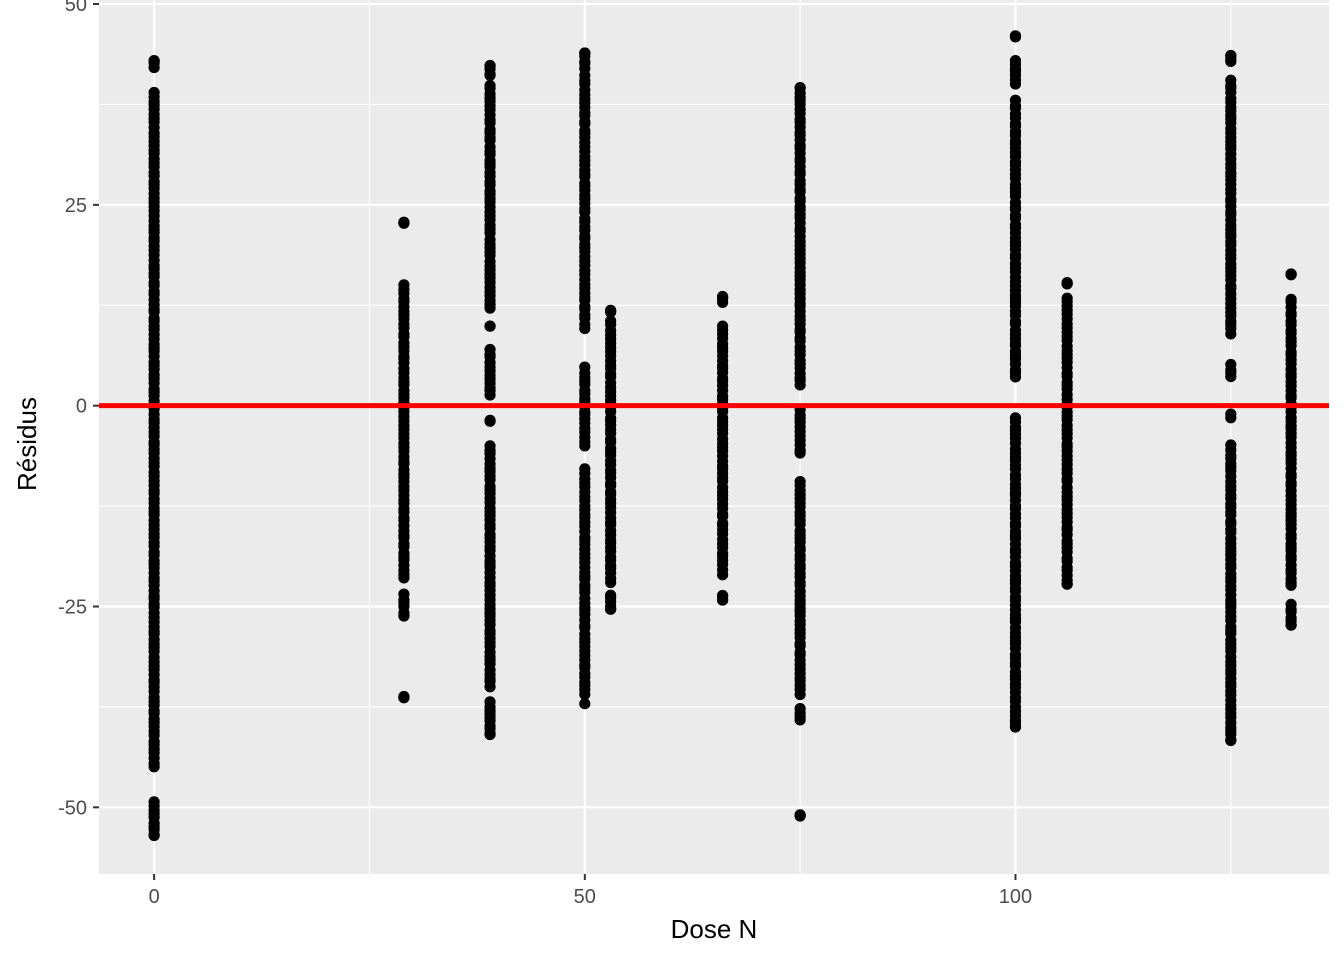  Describe the element at coordinates (1015, 897) in the screenshot. I see `x-tick-label: 100` at that location.